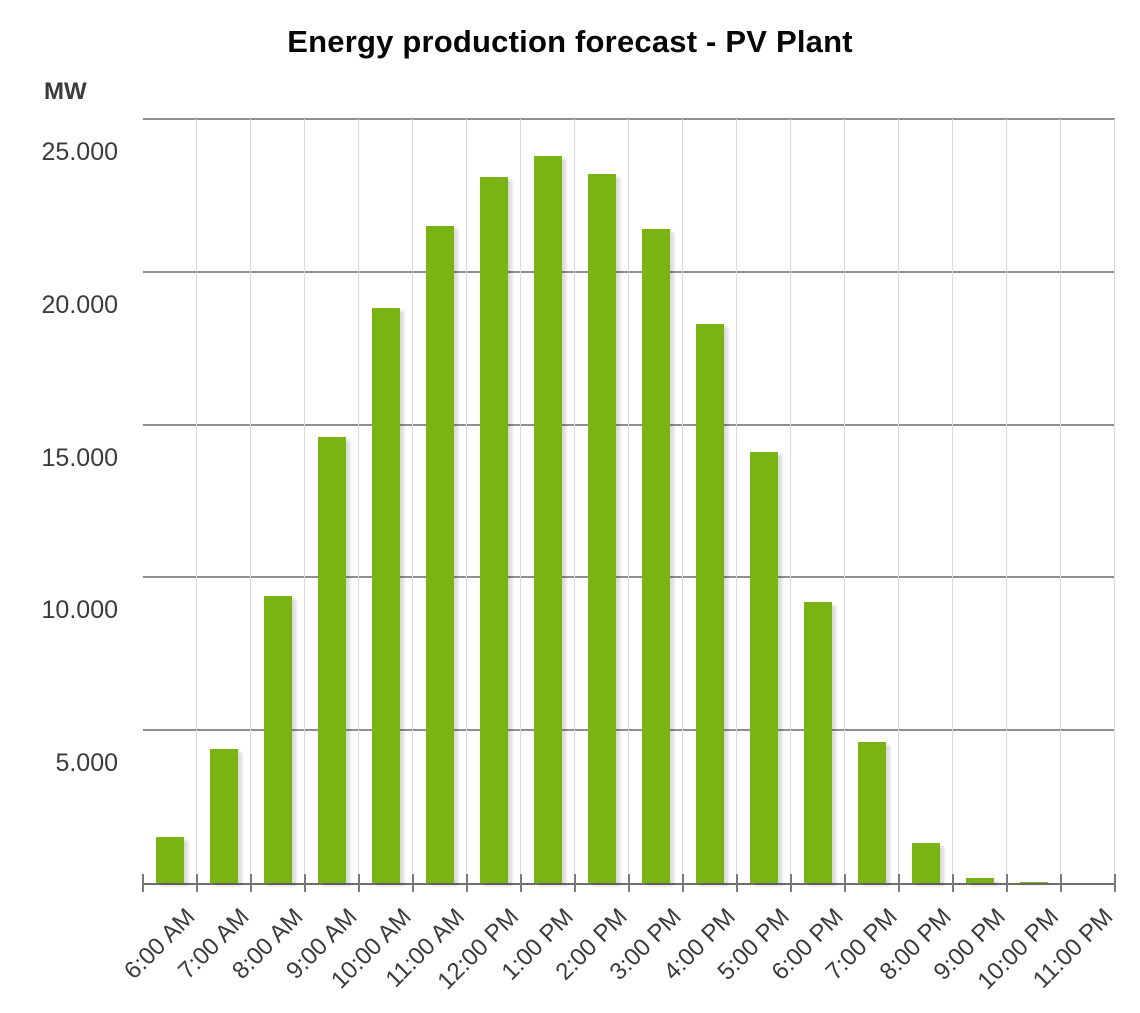 Image resolution: width=1140 pixels, height=1013 pixels. Describe the element at coordinates (570, 41) in the screenshot. I see `chart-title: Energy production forecast - PV Plant` at that location.